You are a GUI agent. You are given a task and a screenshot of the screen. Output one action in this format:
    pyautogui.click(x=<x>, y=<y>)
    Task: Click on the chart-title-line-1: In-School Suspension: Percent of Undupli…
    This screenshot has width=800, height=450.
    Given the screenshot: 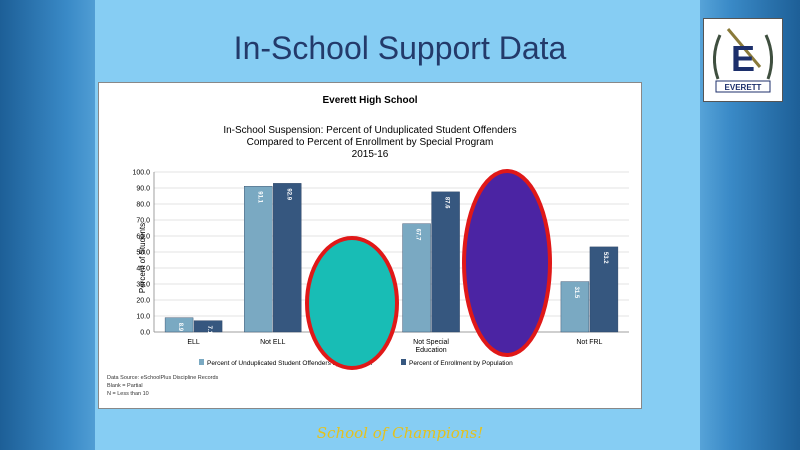 What is the action you would take?
    pyautogui.click(x=369, y=130)
    